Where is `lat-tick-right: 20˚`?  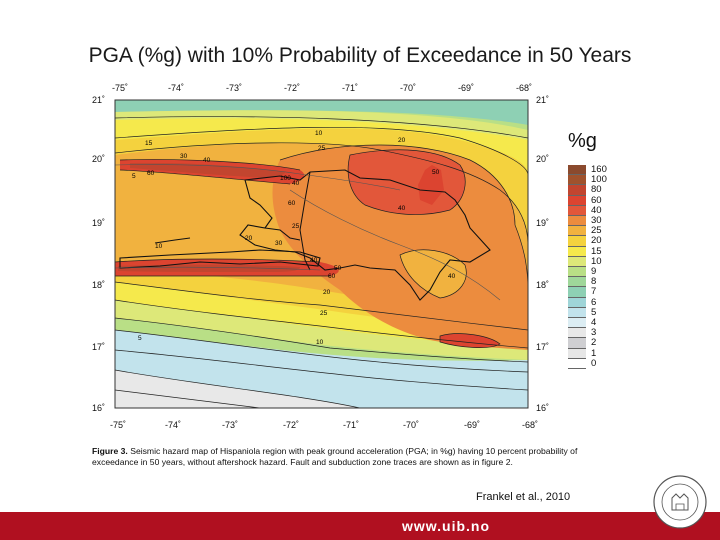 lat-tick-right: 20˚ is located at coordinates (542, 159).